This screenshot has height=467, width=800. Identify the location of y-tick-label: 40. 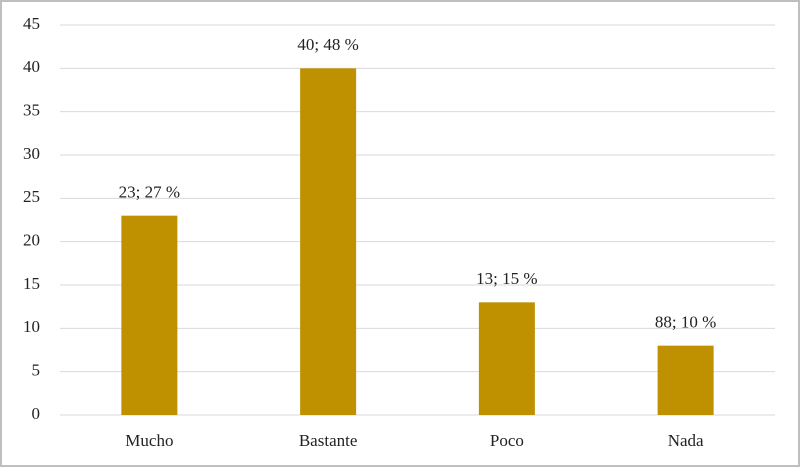
(31, 66).